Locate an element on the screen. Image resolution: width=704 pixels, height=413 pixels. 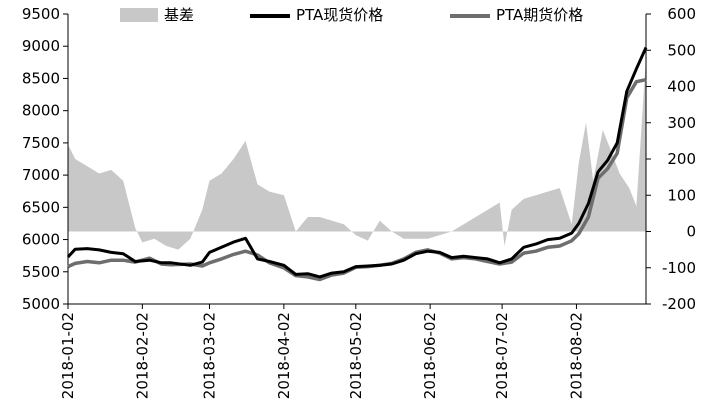
x-tick-label: 2018-05-02 is located at coordinates (356, 355).